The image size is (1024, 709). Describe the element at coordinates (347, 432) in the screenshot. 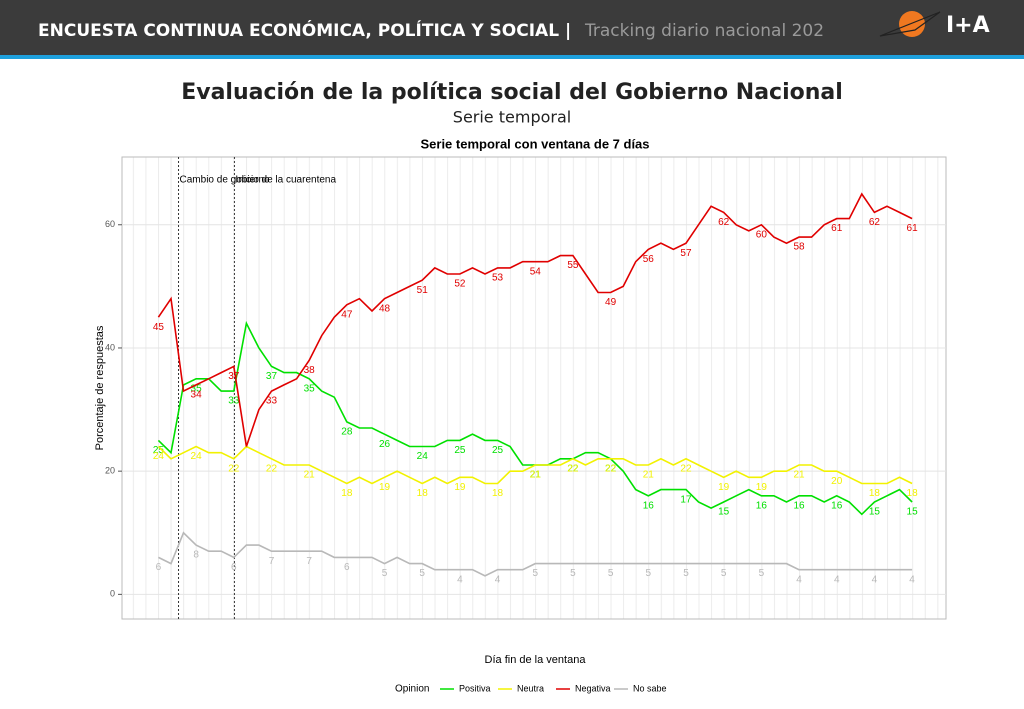

I see `data-label: 28` at that location.